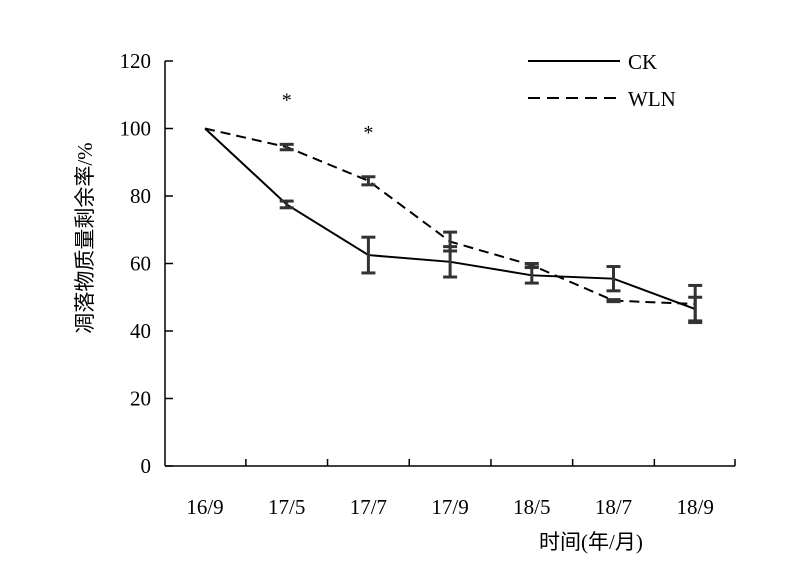  What do you see at coordinates (602, 80) in the screenshot?
I see `legend: CK WLN` at bounding box center [602, 80].